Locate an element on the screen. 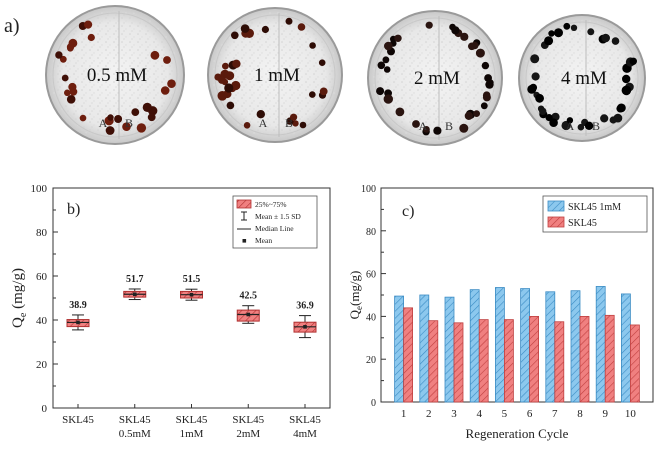  petri-dish: 4 mM A B is located at coordinates (582, 78).